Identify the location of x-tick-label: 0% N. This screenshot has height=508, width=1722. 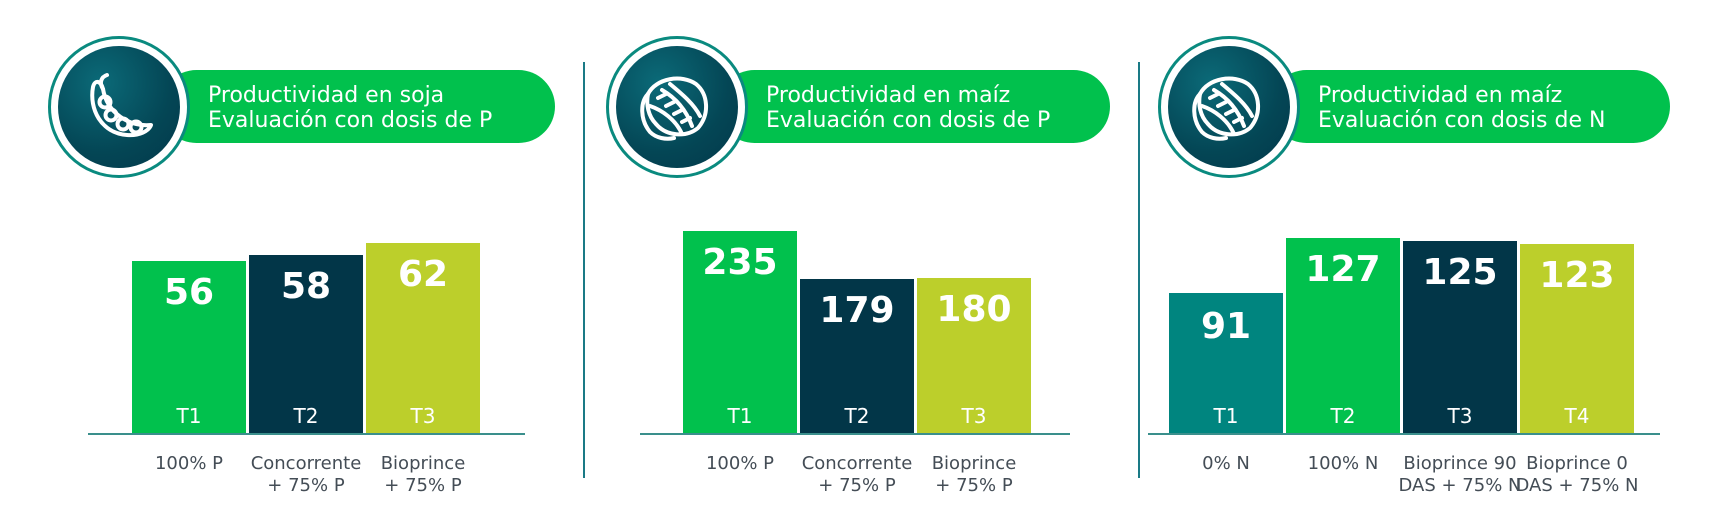
(1226, 463).